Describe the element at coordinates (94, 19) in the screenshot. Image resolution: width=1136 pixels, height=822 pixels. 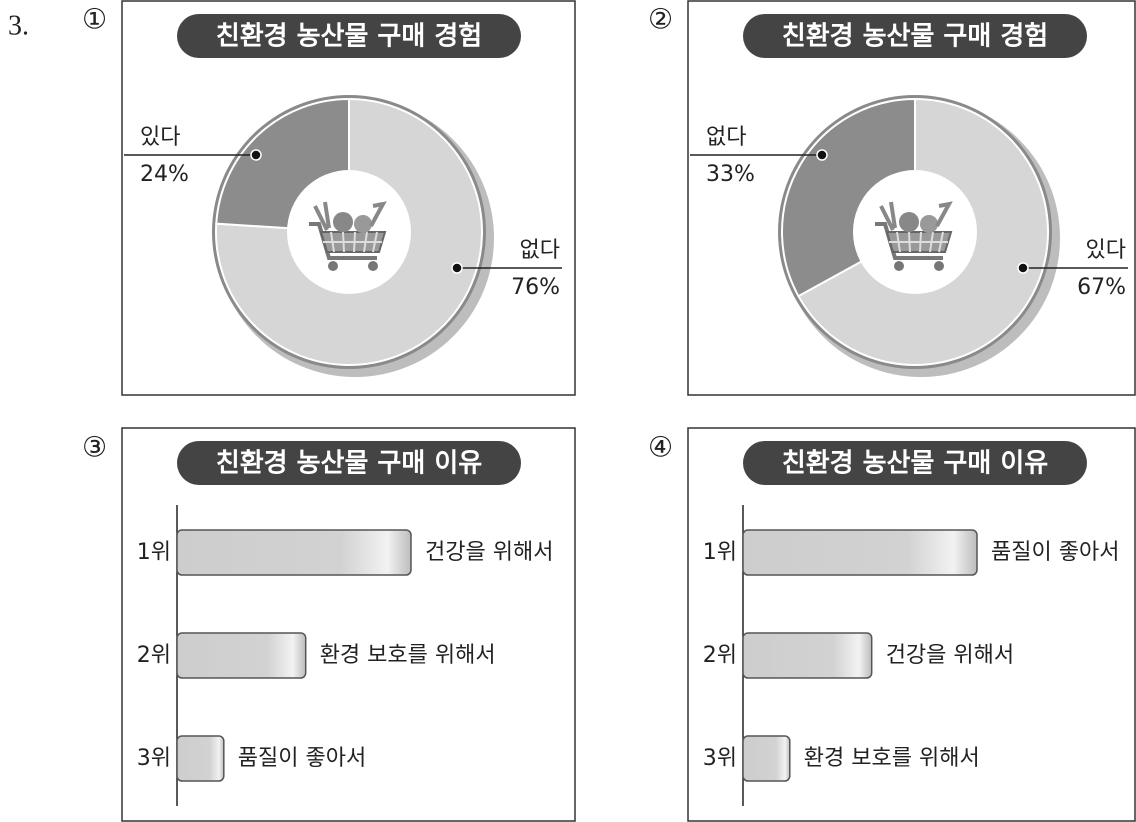
I see `option-marker: ①` at that location.